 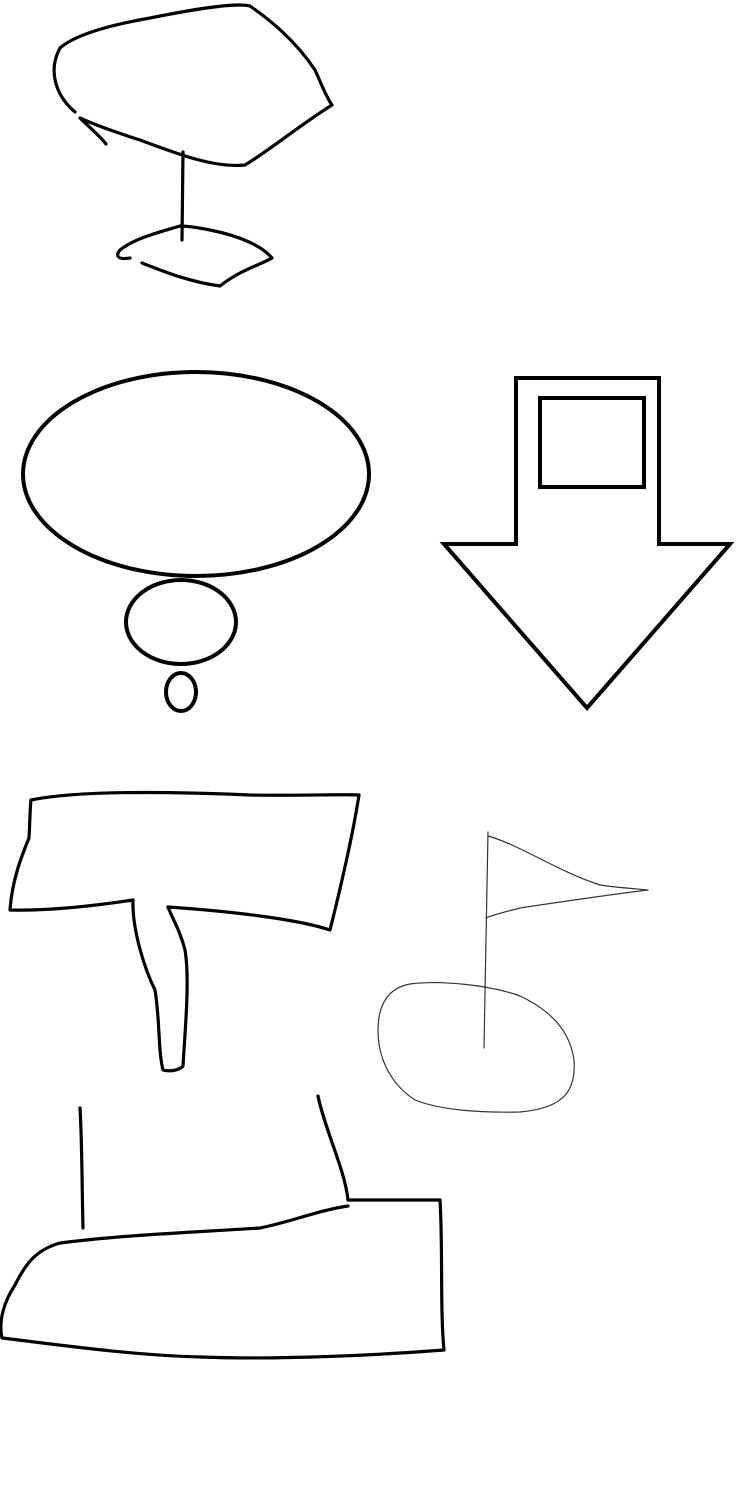 I want to click on tree-base, so click(x=195, y=256).